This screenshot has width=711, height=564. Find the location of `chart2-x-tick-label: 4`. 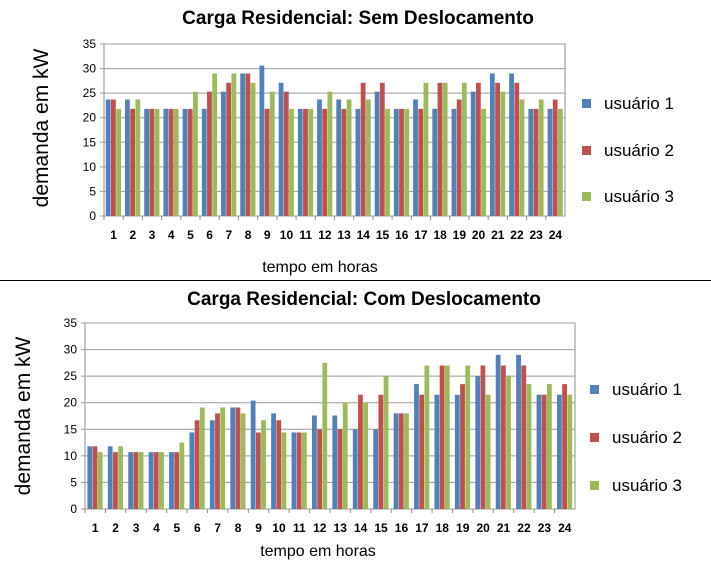

chart2-x-tick-label: 4 is located at coordinates (156, 528).